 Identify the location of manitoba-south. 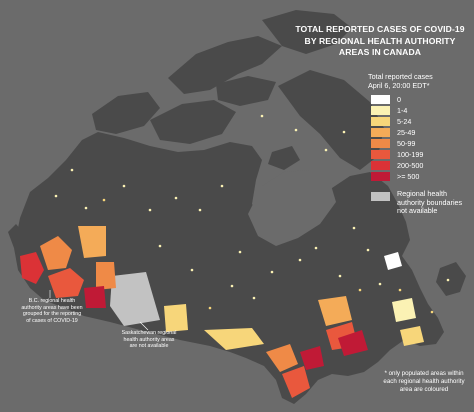
(176, 318).